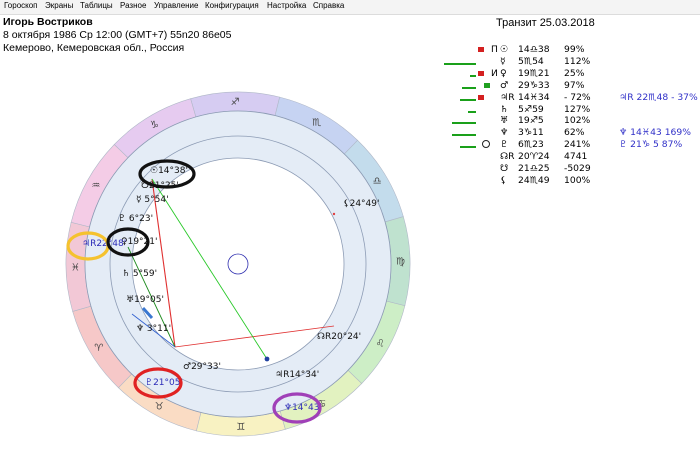 The image size is (700, 467). What do you see at coordinates (531, 121) in the screenshot?
I see `planet-position: 19♐5` at bounding box center [531, 121].